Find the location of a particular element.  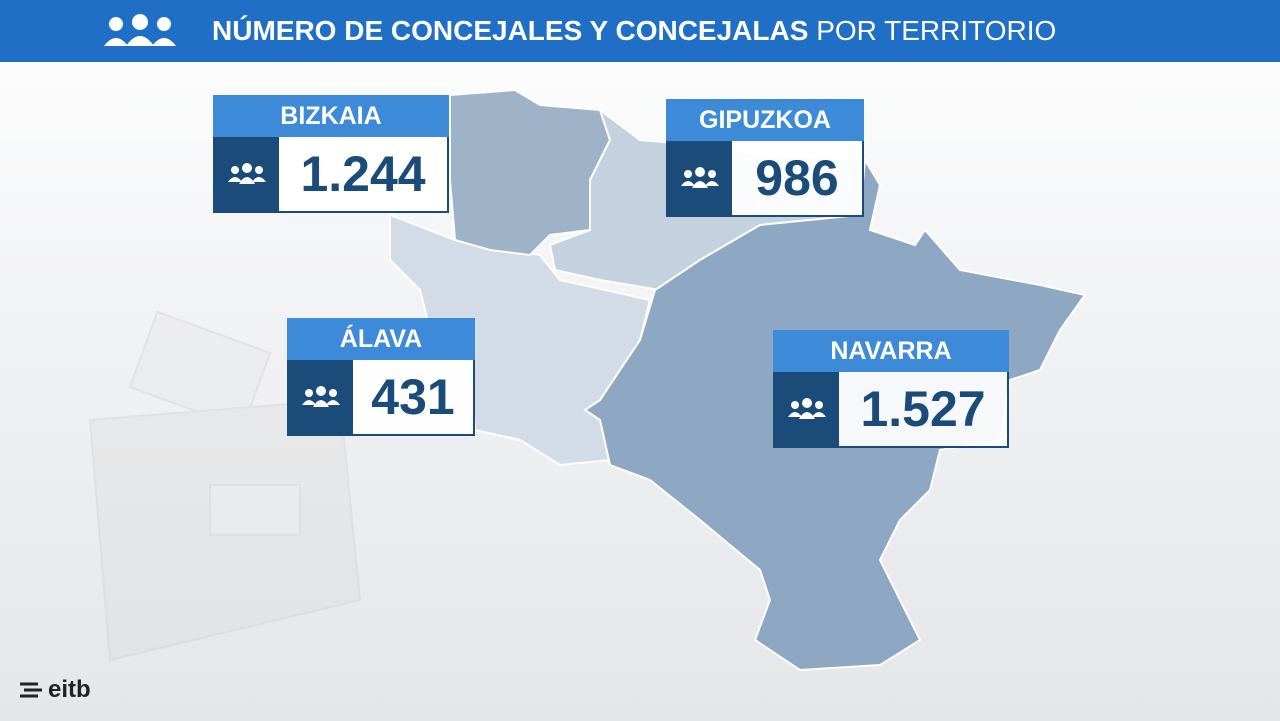

region-name: NAVARRA is located at coordinates (891, 351).